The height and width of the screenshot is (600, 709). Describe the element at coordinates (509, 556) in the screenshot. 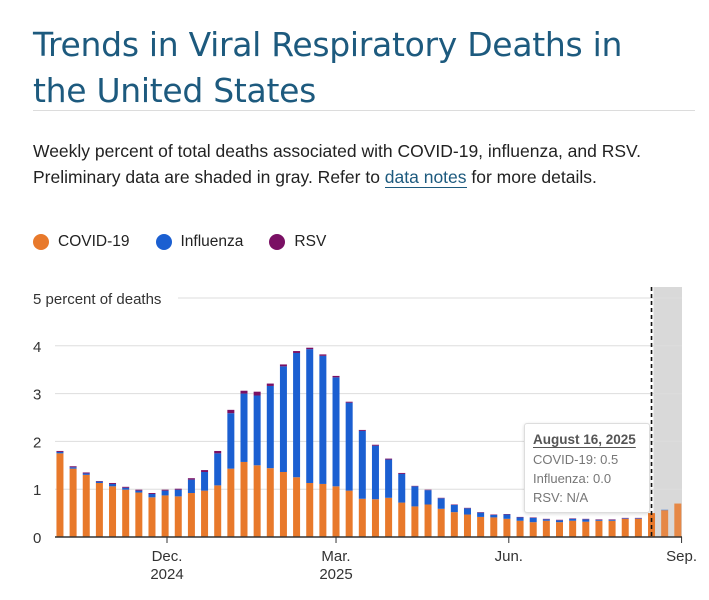

I see `x-tick-label: Jun.` at that location.